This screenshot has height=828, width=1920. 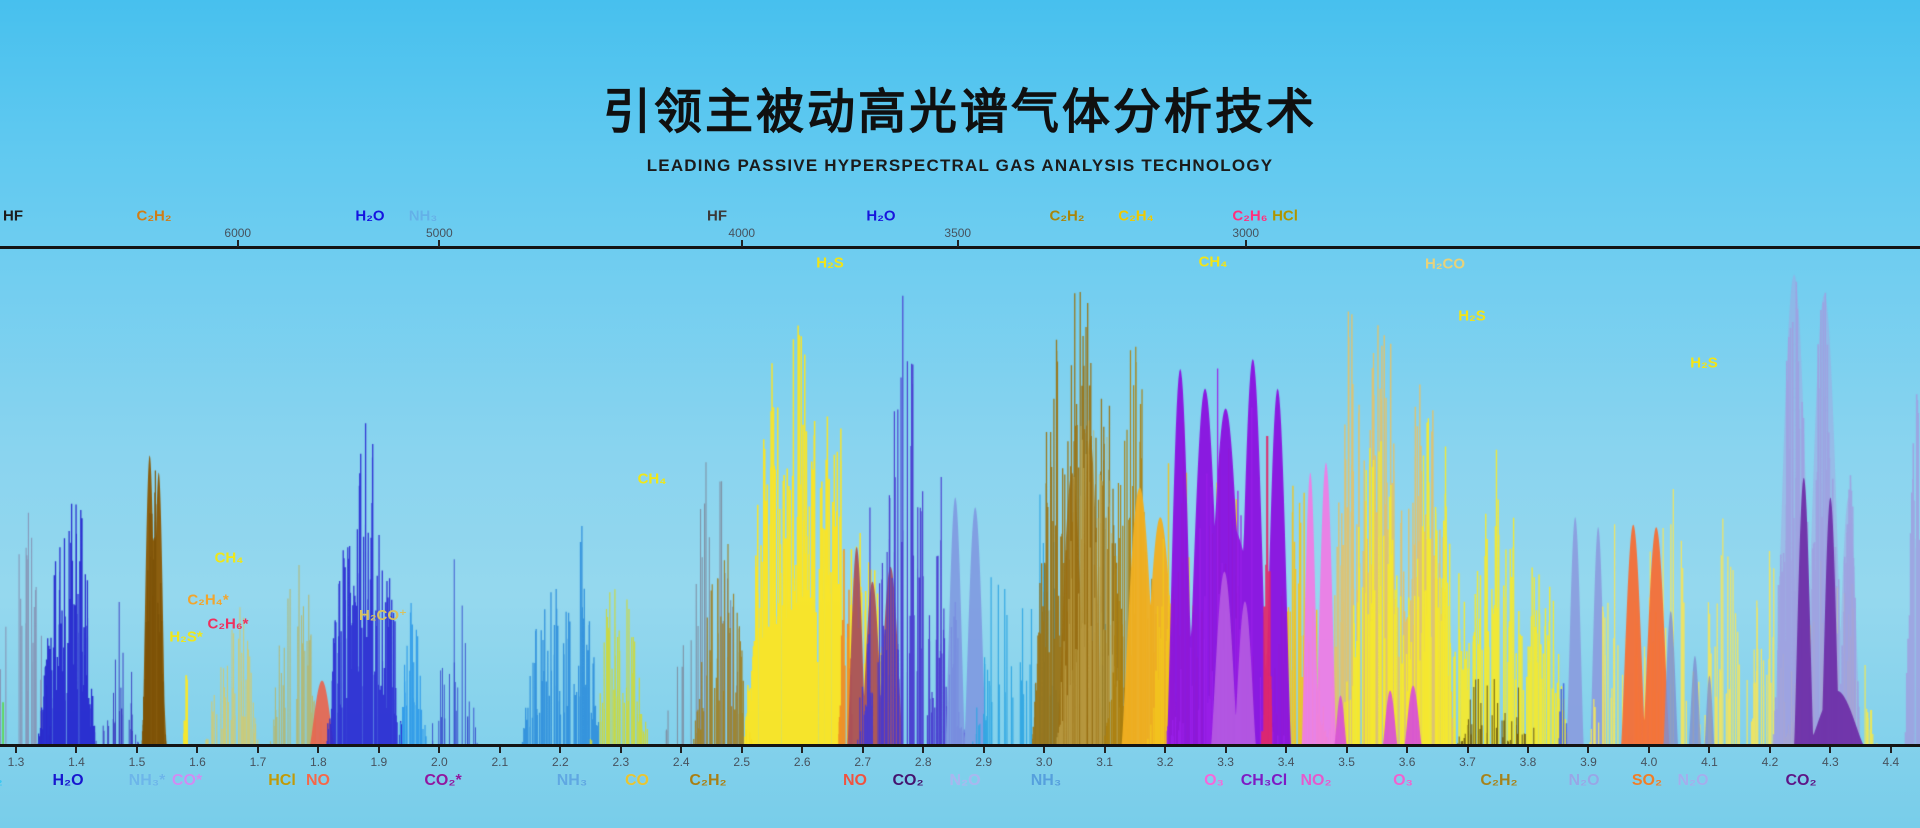 What do you see at coordinates (1709, 762) in the screenshot?
I see `bottom-tick-label: 4.1` at bounding box center [1709, 762].